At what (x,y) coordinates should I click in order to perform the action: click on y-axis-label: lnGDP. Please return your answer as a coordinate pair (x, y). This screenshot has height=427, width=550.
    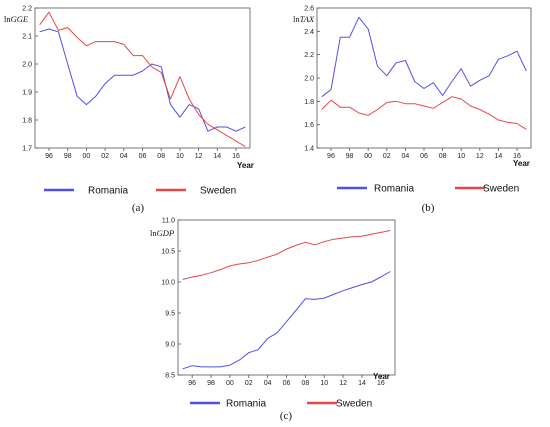
    Looking at the image, I should click on (162, 233).